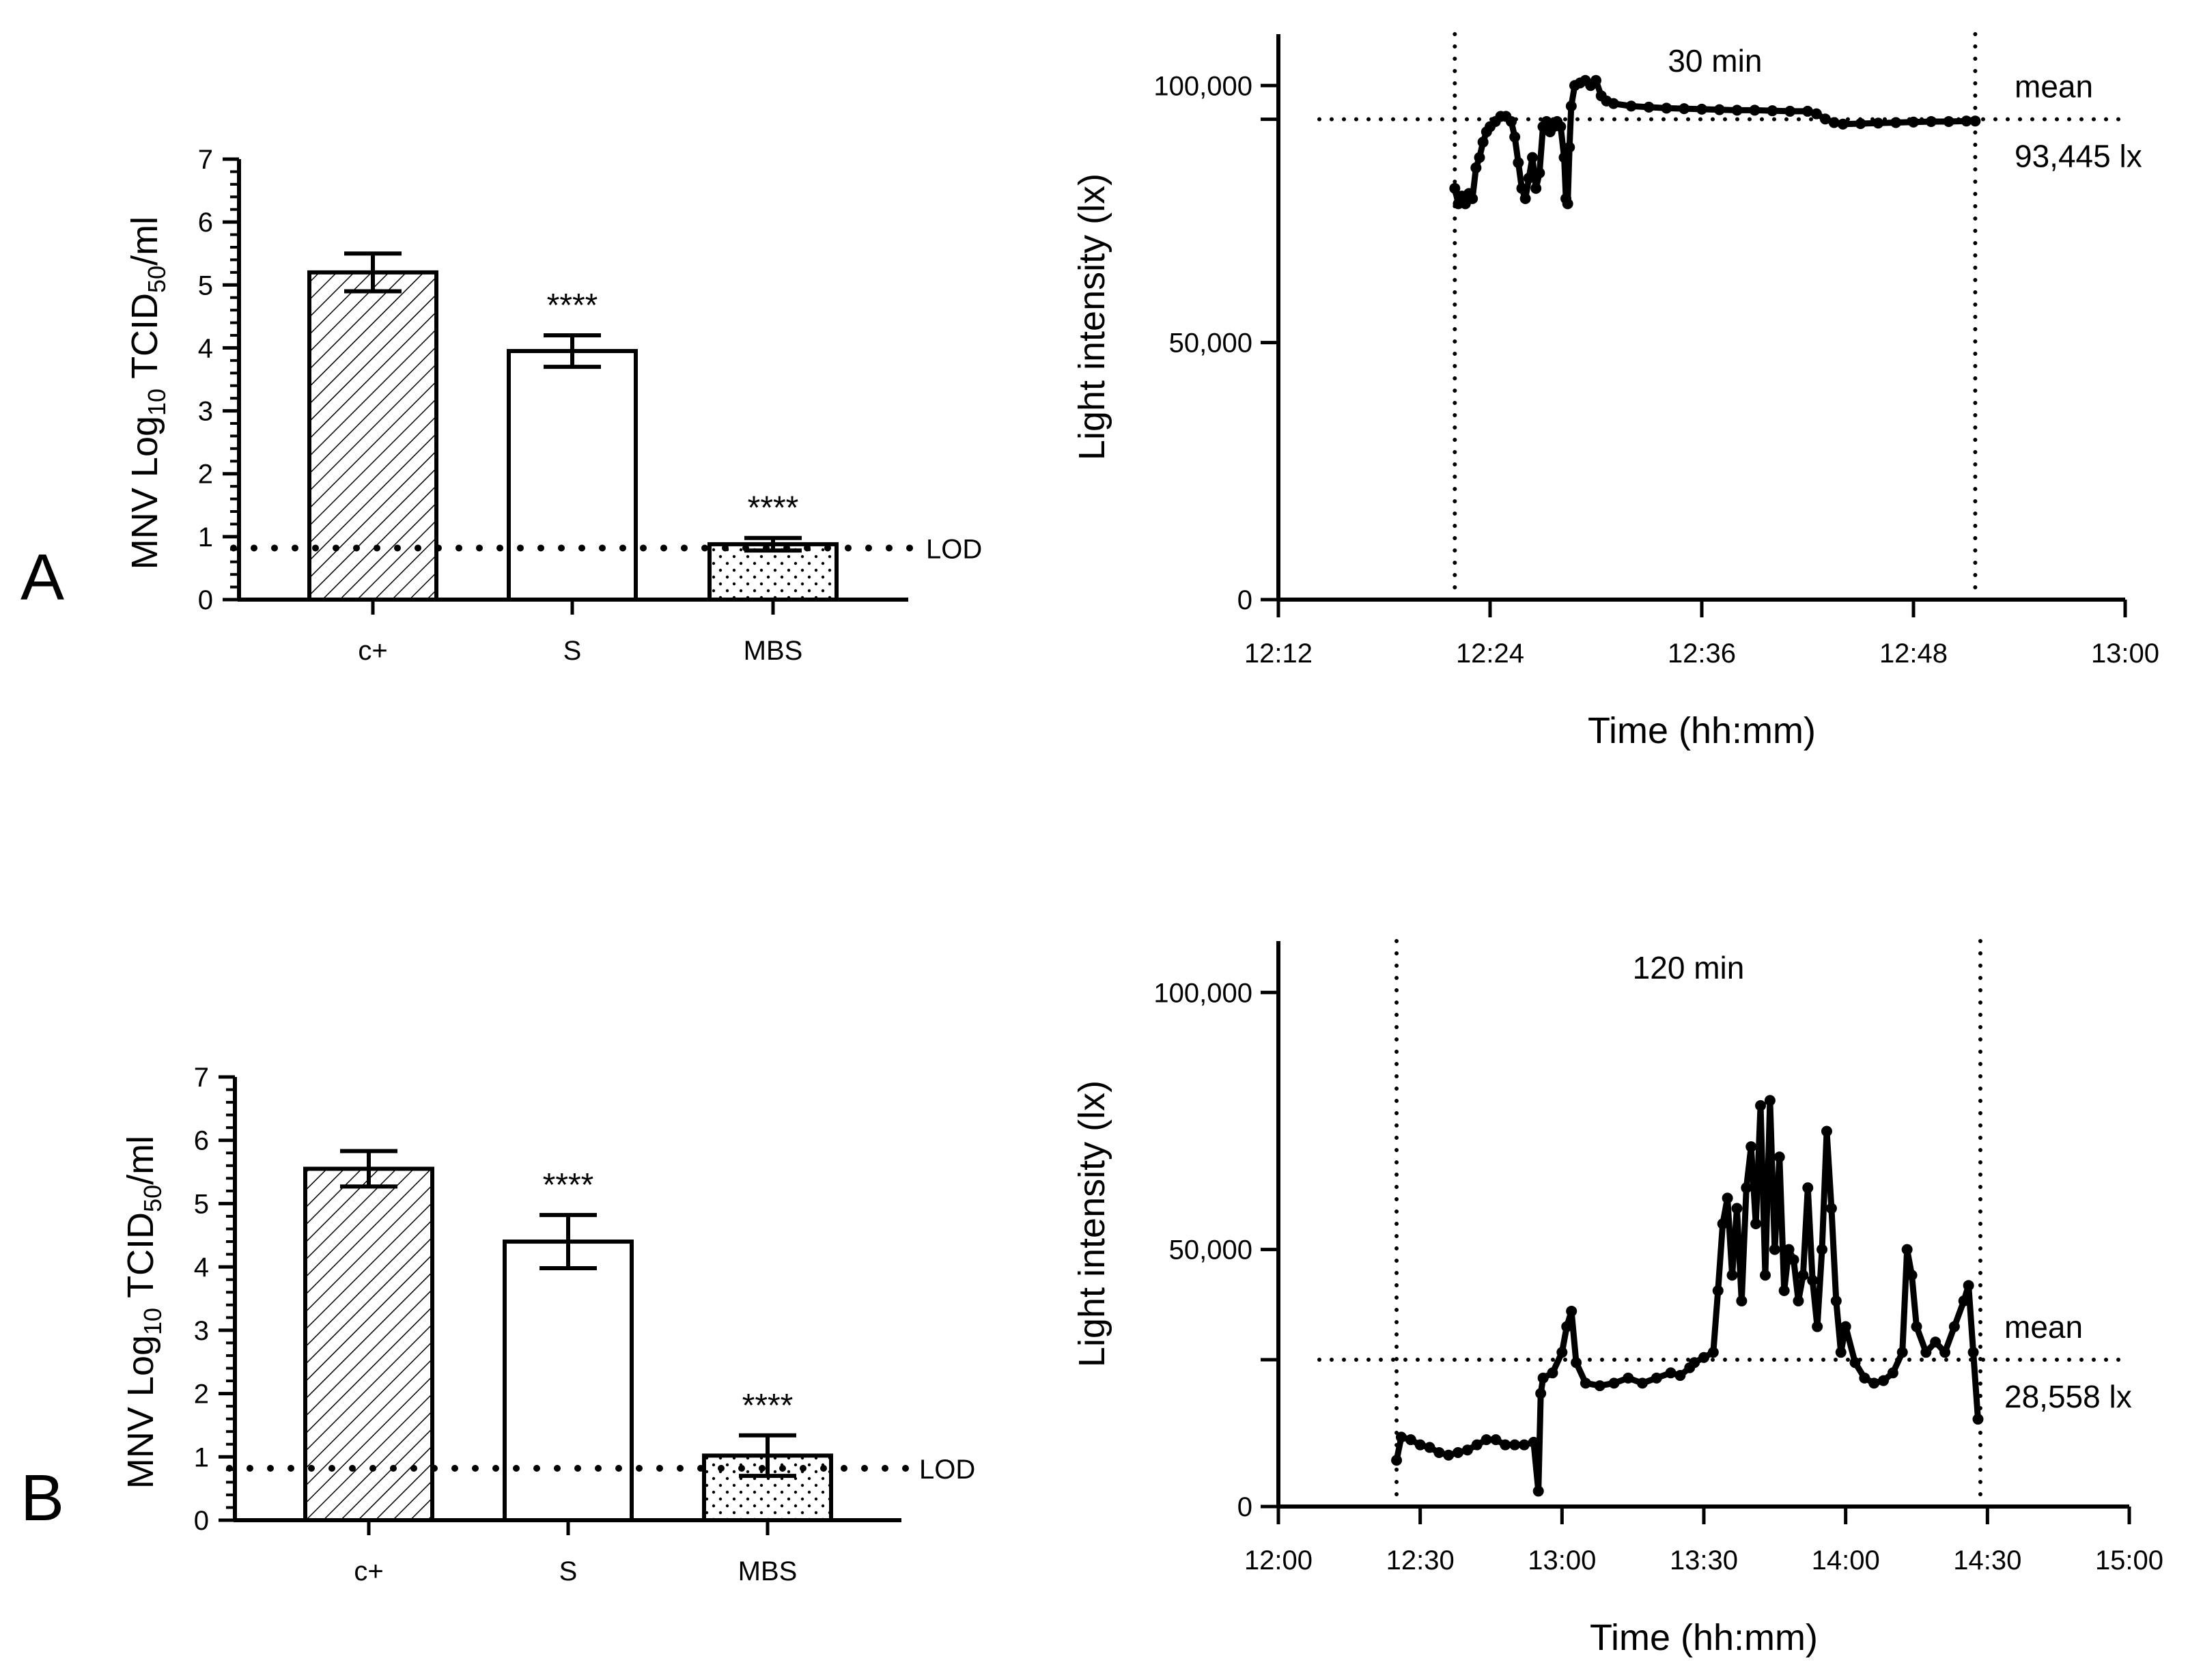  What do you see at coordinates (1278, 654) in the screenshot?
I see `x-tick-label: 12:12` at bounding box center [1278, 654].